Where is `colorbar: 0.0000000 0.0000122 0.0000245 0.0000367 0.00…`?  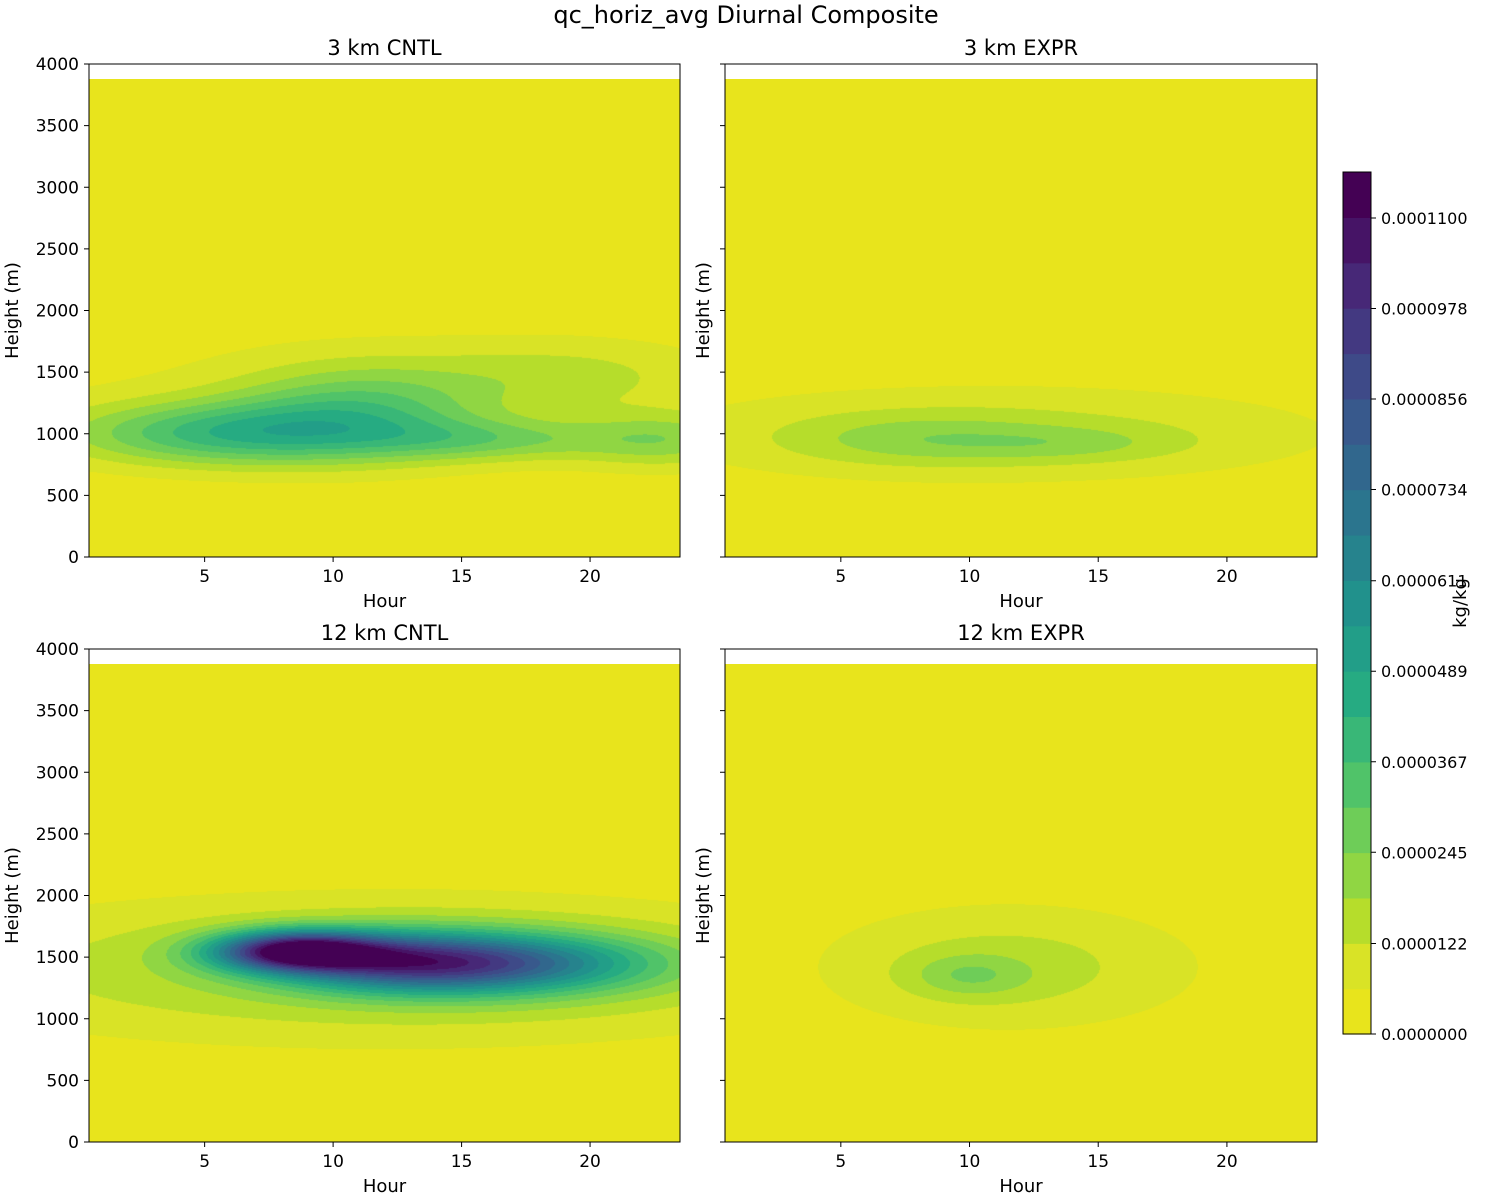 colorbar: 0.0000000 0.0000122 0.0000245 0.0000367 0.00… is located at coordinates (1406, 607).